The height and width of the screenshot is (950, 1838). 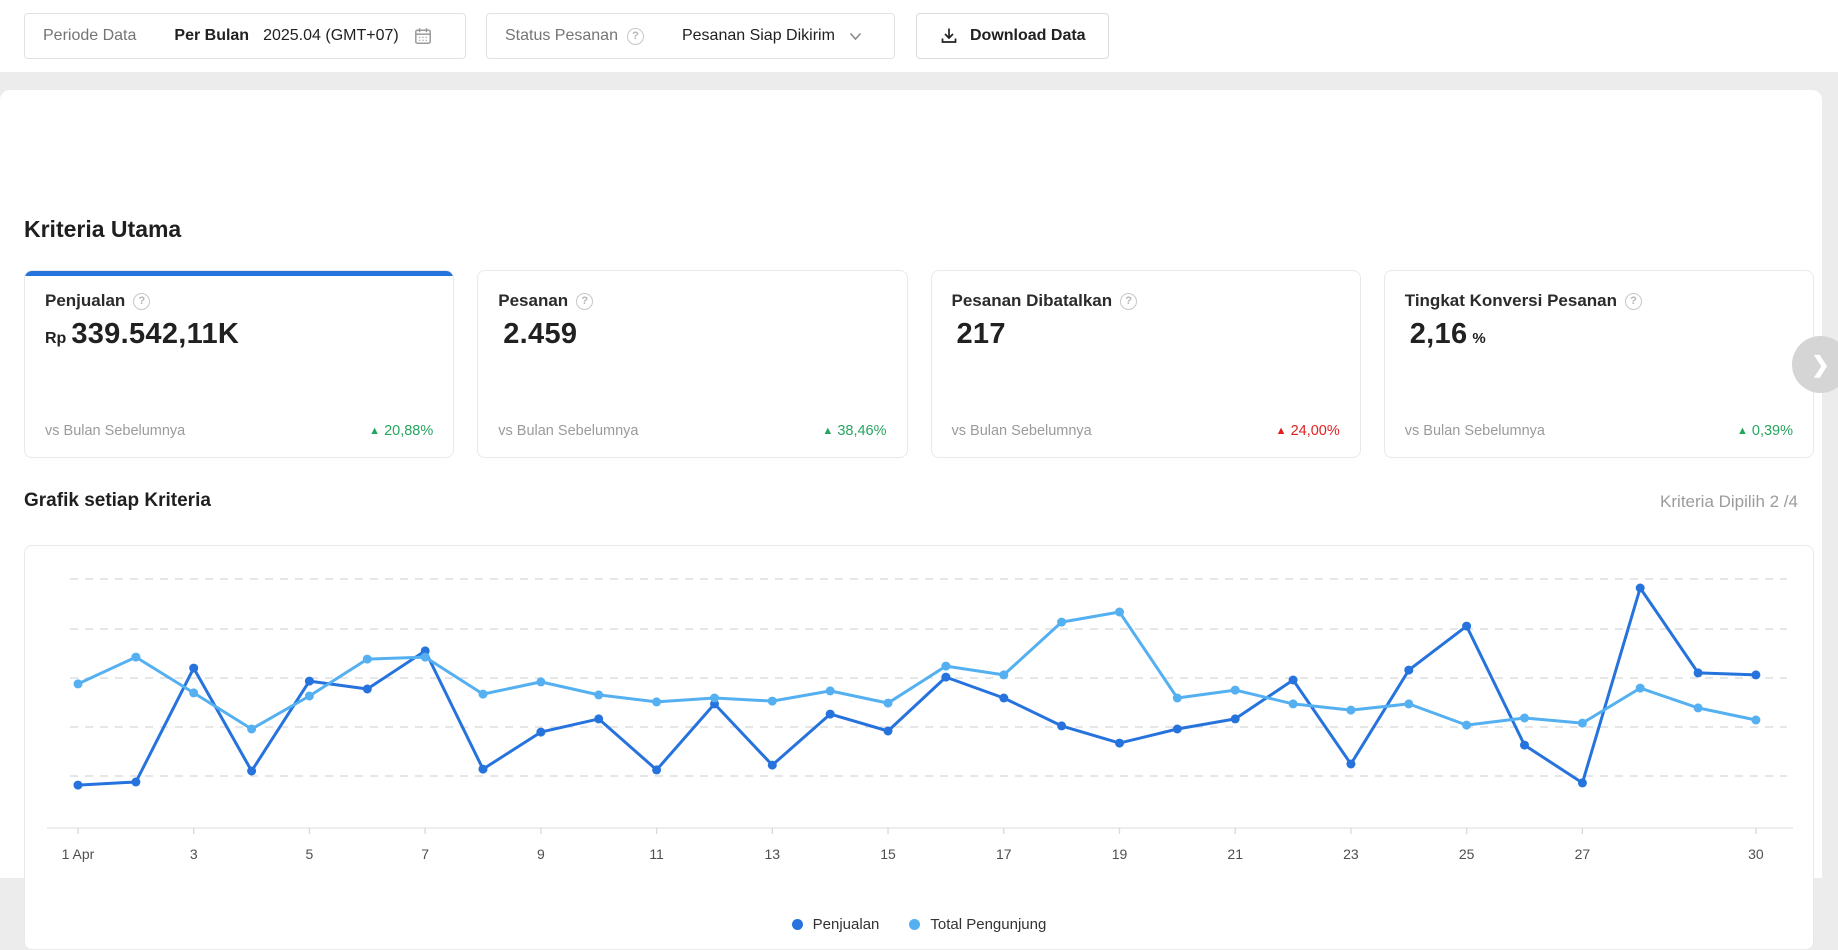 What do you see at coordinates (1820, 365) in the screenshot?
I see `chevron-right-icon` at bounding box center [1820, 365].